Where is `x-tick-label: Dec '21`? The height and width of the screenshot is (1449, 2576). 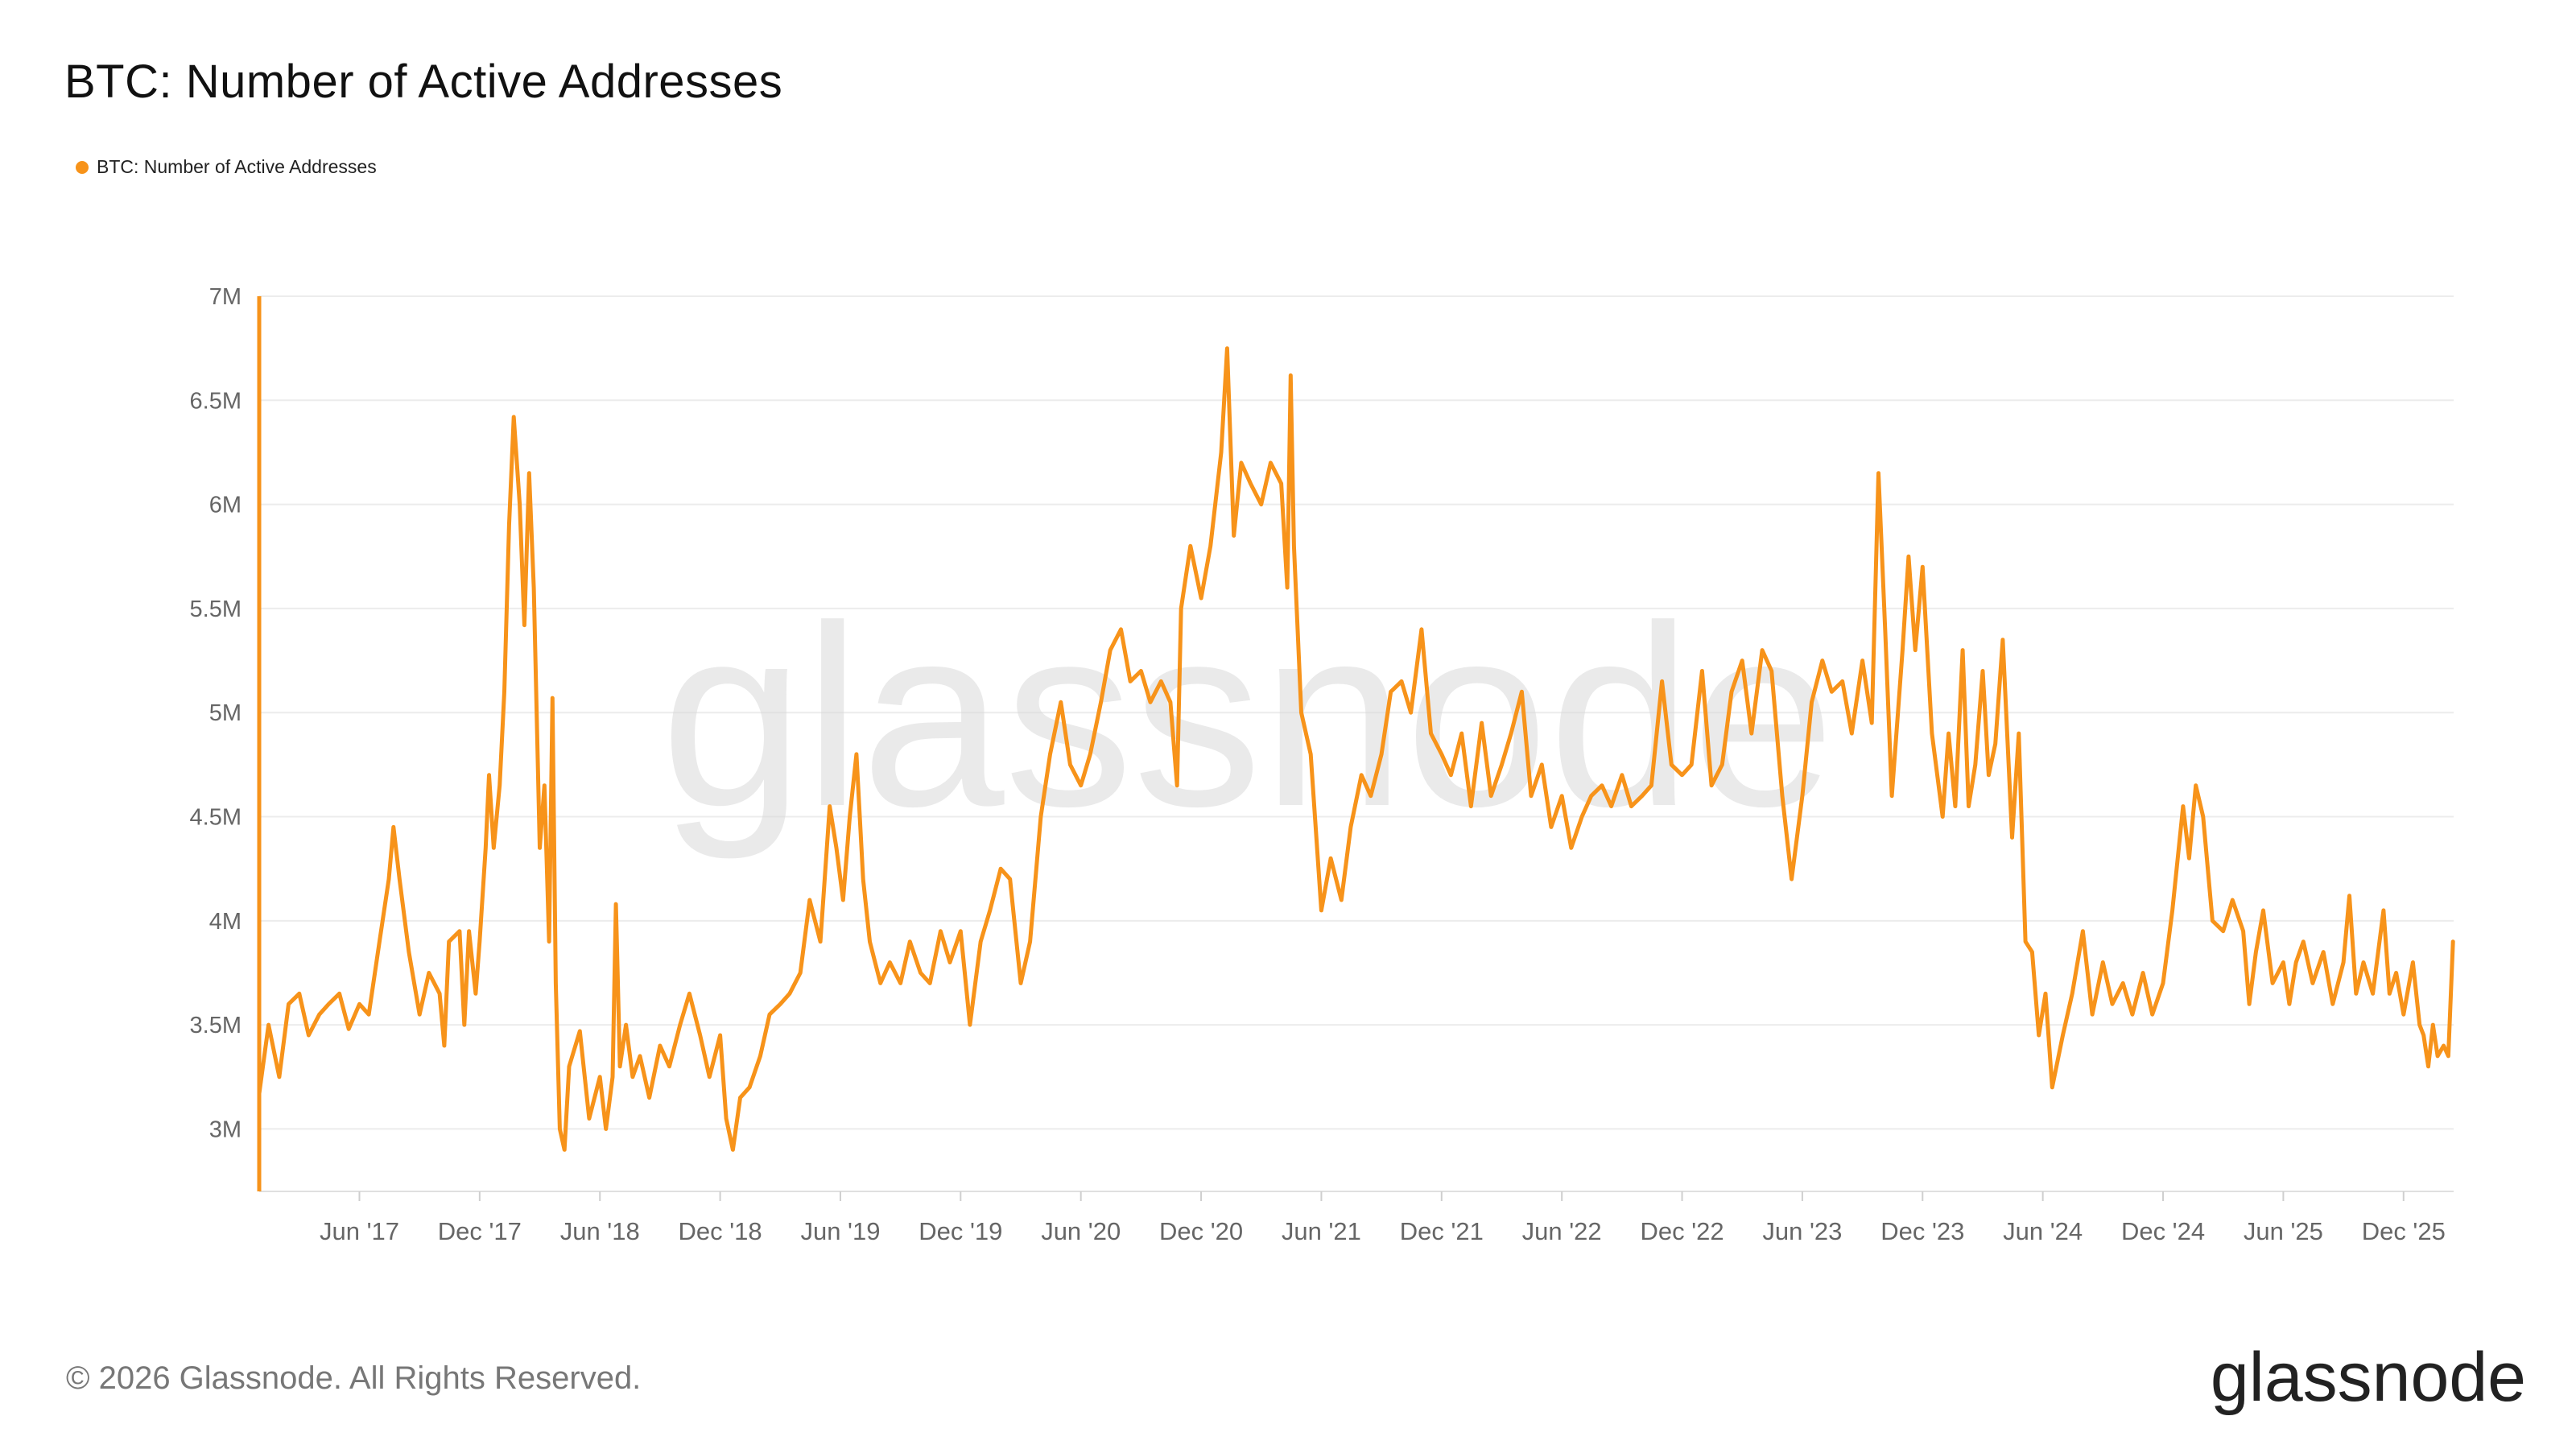 x-tick-label: Dec '21 is located at coordinates (1442, 1231).